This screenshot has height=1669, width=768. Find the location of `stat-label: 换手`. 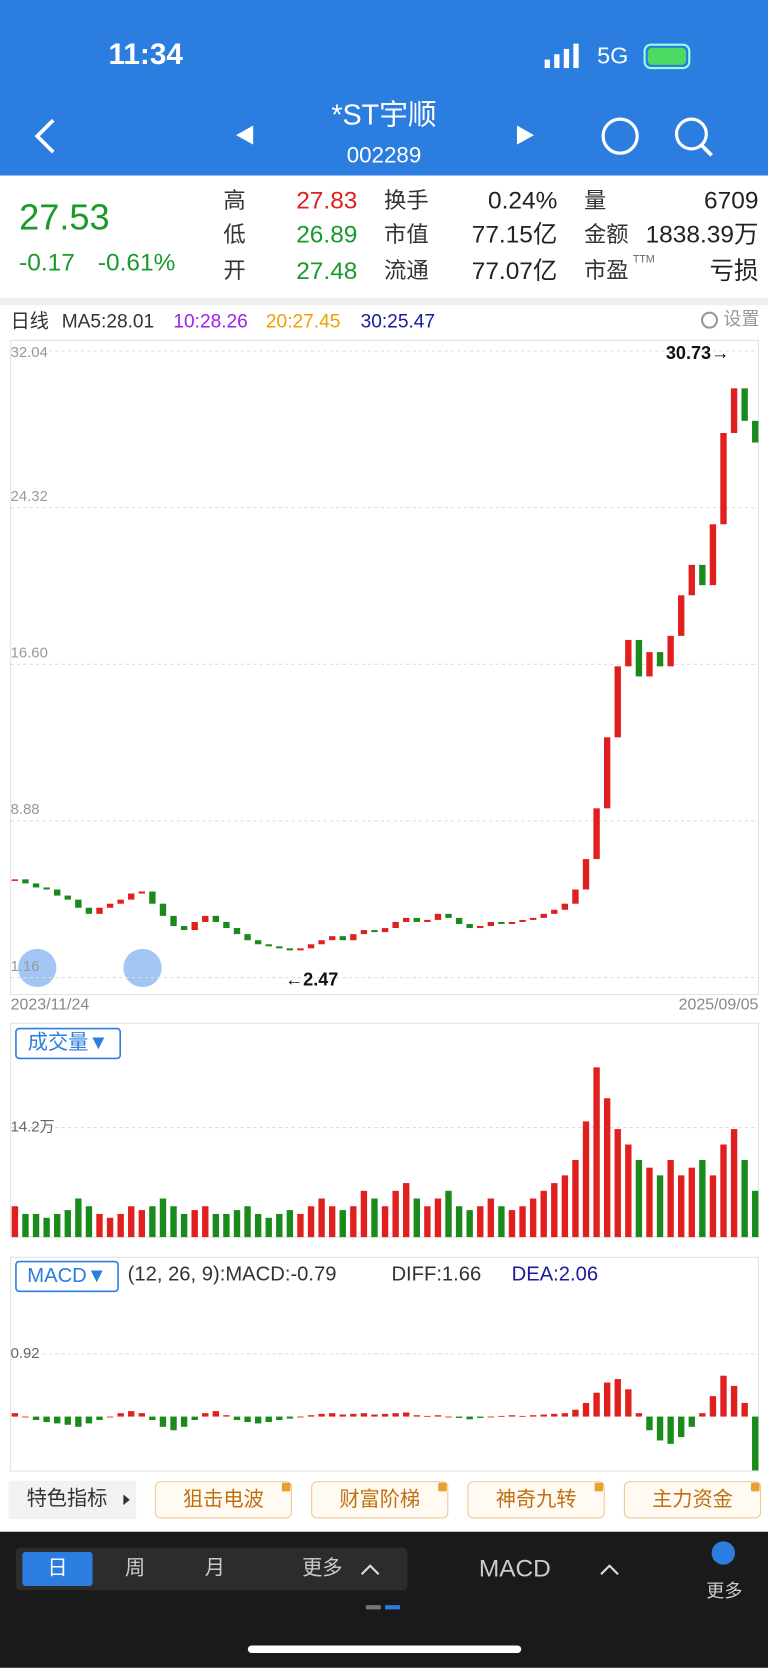

stat-label: 换手 is located at coordinates (406, 200).